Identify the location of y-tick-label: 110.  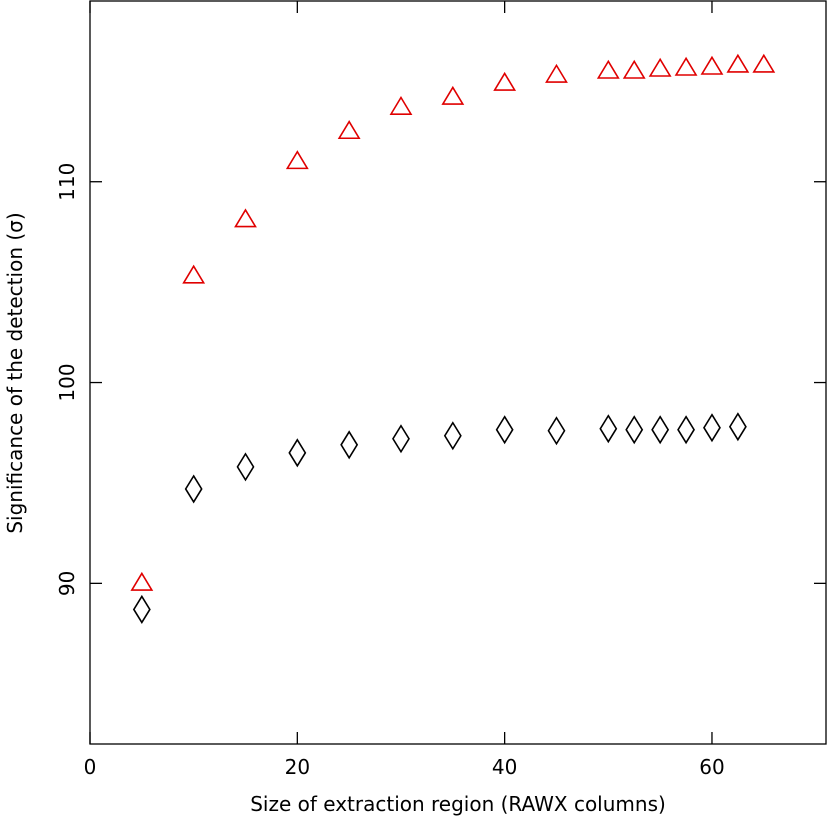
(67, 182).